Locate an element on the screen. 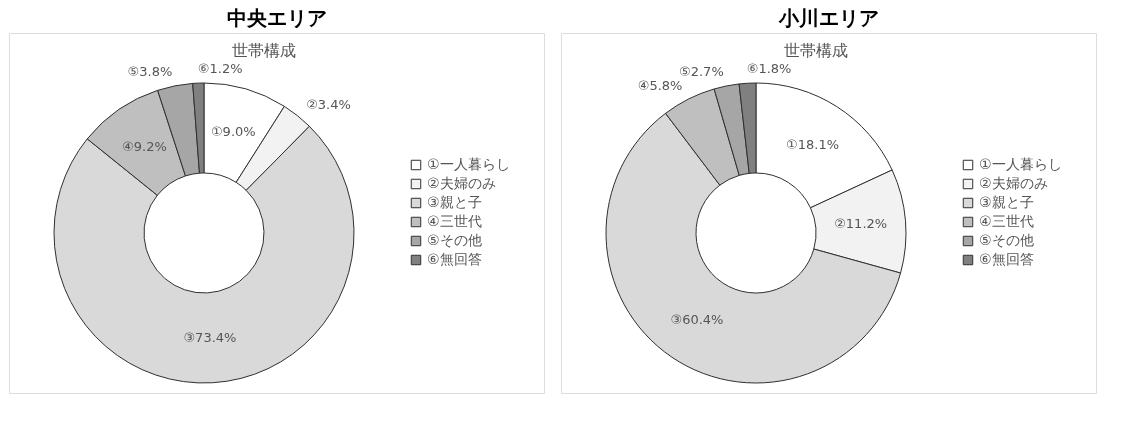 This screenshot has height=439, width=1131. chart-title: 小川エリア is located at coordinates (828, 18).